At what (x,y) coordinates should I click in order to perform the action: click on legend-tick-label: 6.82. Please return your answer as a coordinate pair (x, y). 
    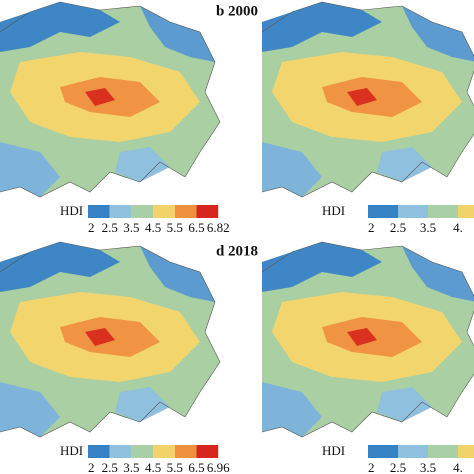
    Looking at the image, I should click on (218, 227).